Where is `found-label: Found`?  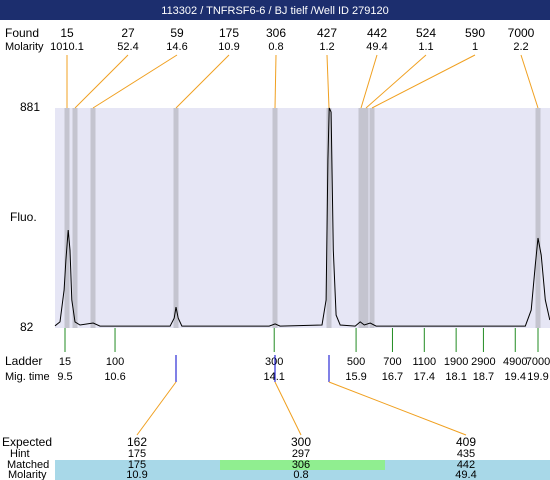 found-label: Found is located at coordinates (22, 33).